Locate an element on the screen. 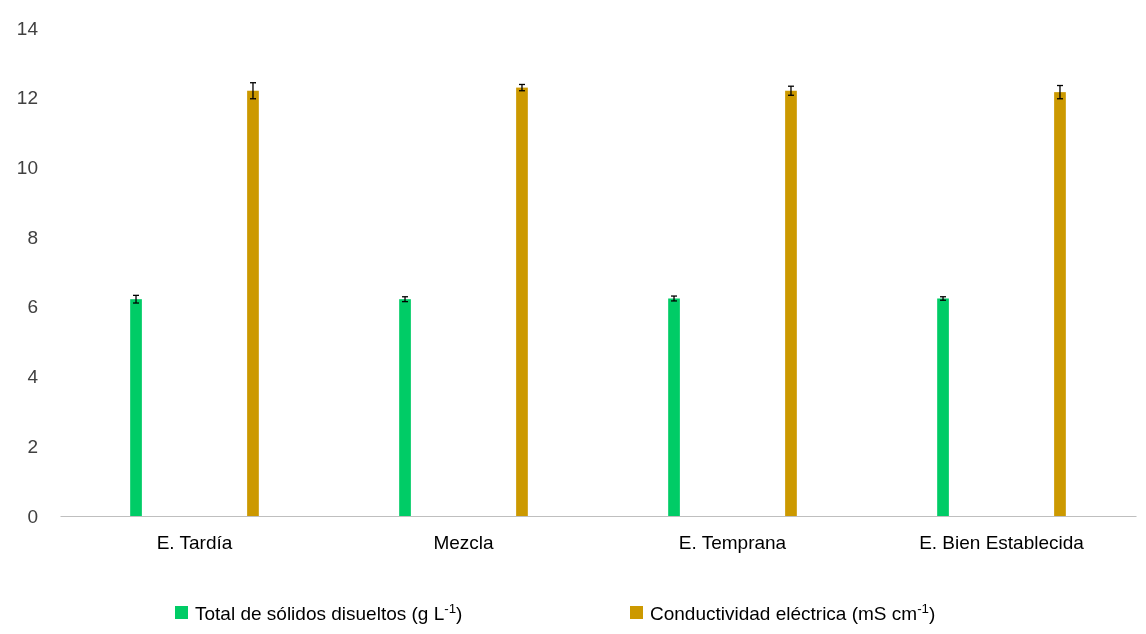 The height and width of the screenshot is (634, 1146). y-tick-label: 2 is located at coordinates (32, 446).